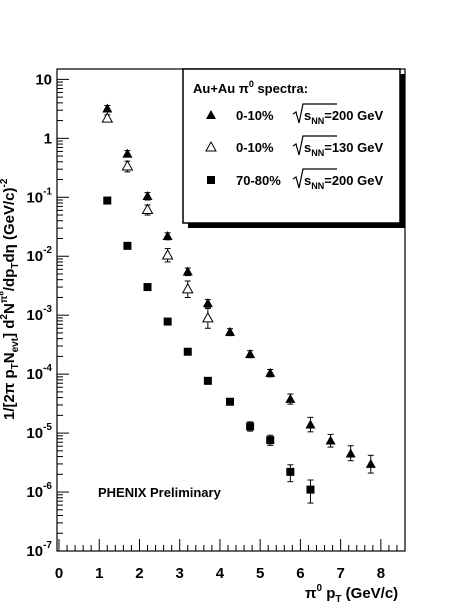  What do you see at coordinates (340, 573) in the screenshot?
I see `x-tick-label: 7` at bounding box center [340, 573].